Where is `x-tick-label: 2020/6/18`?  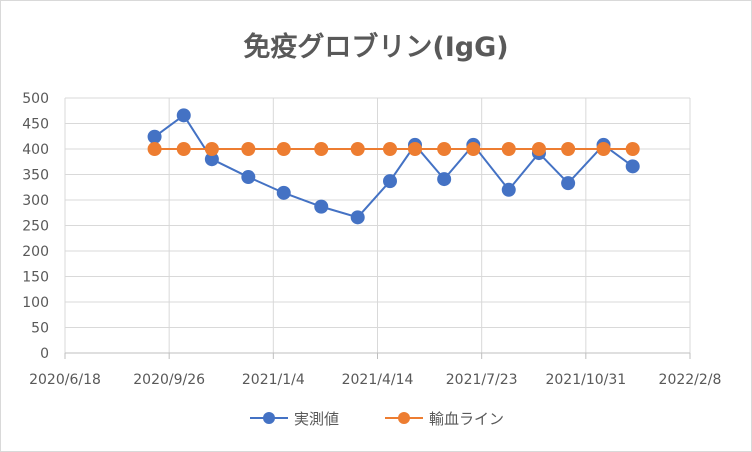
x-tick-label: 2020/6/18 is located at coordinates (65, 380).